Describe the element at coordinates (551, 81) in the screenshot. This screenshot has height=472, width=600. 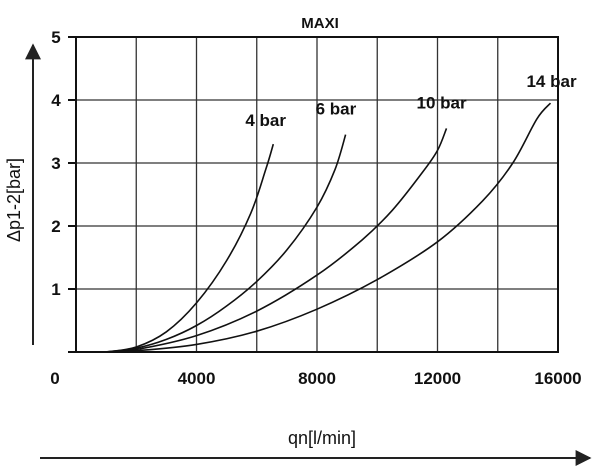
I see `series-label: 14 bar` at that location.